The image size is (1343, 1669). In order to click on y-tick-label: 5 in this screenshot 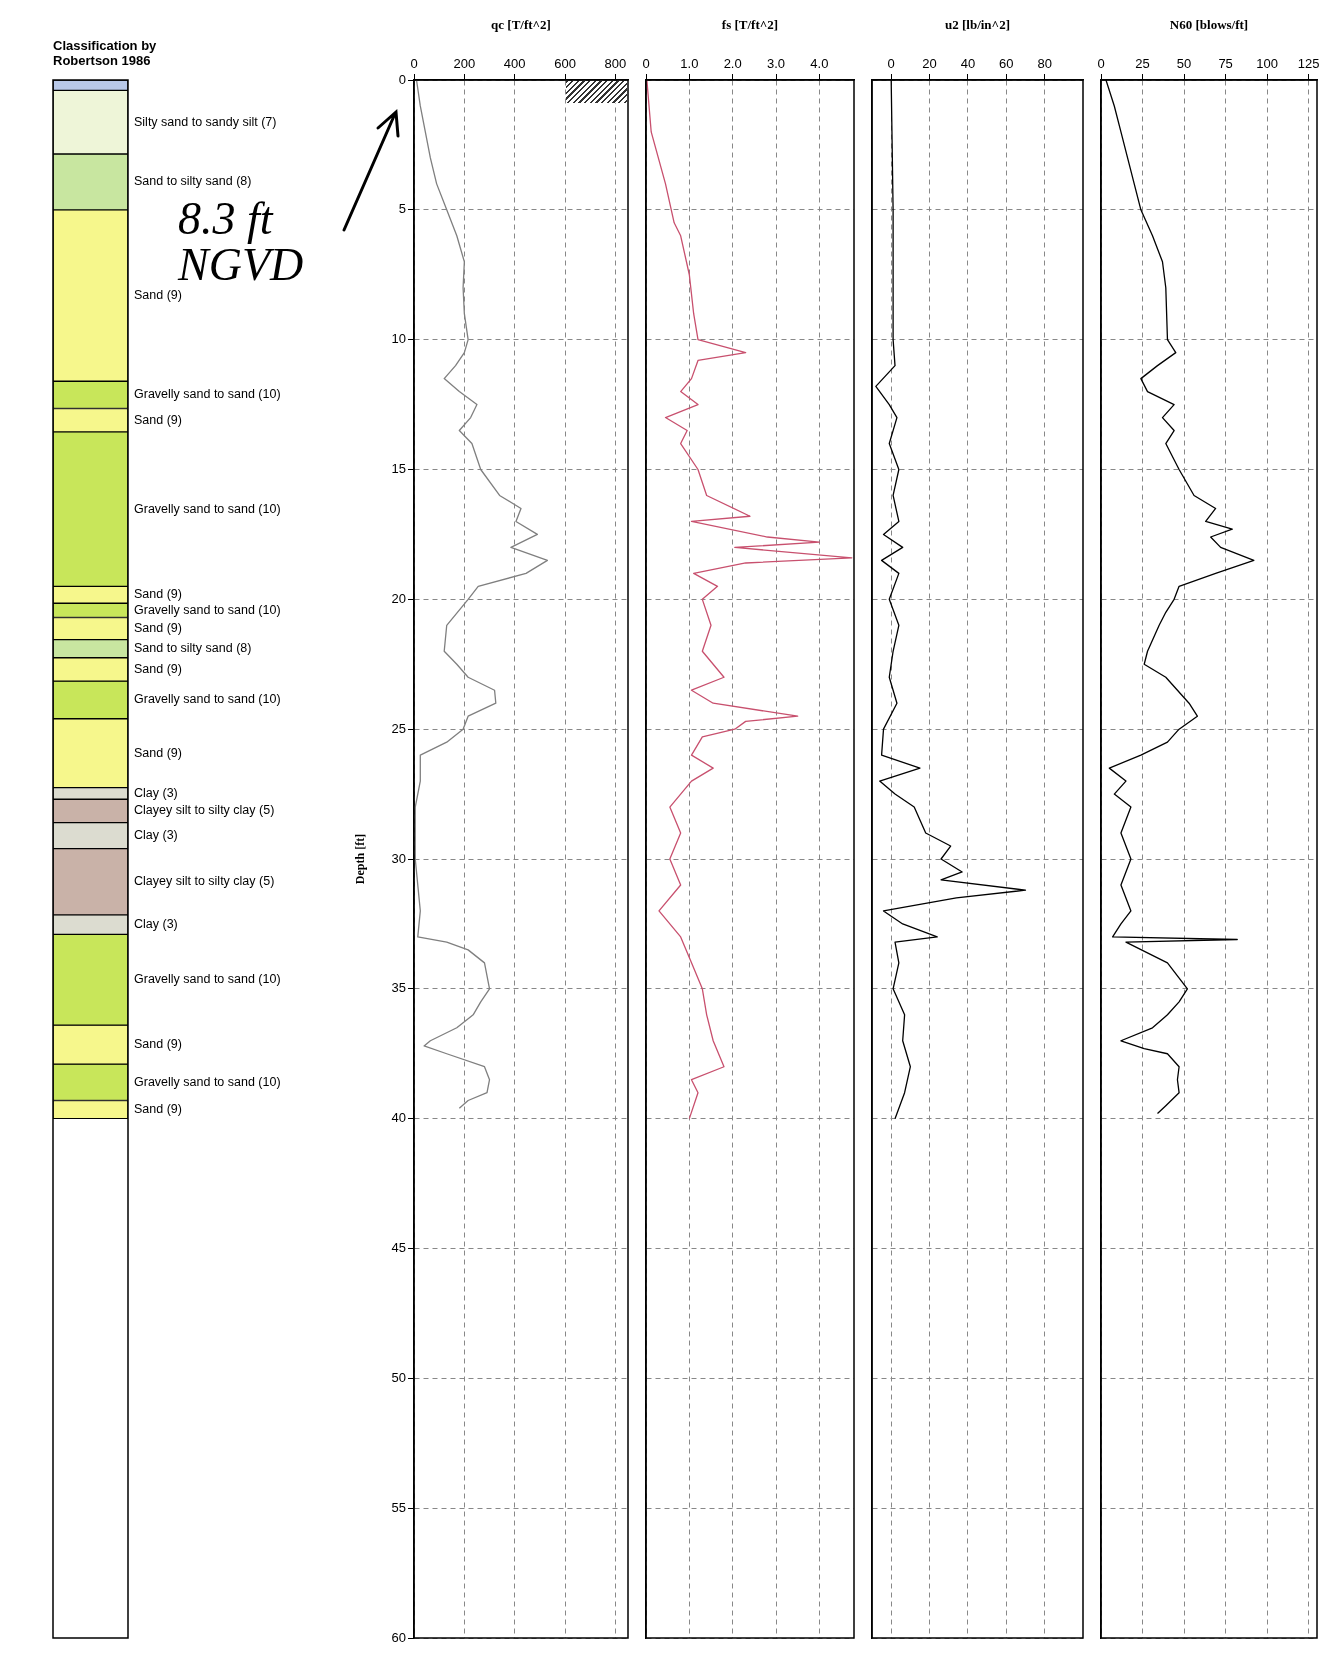, I will do `click(402, 209)`.